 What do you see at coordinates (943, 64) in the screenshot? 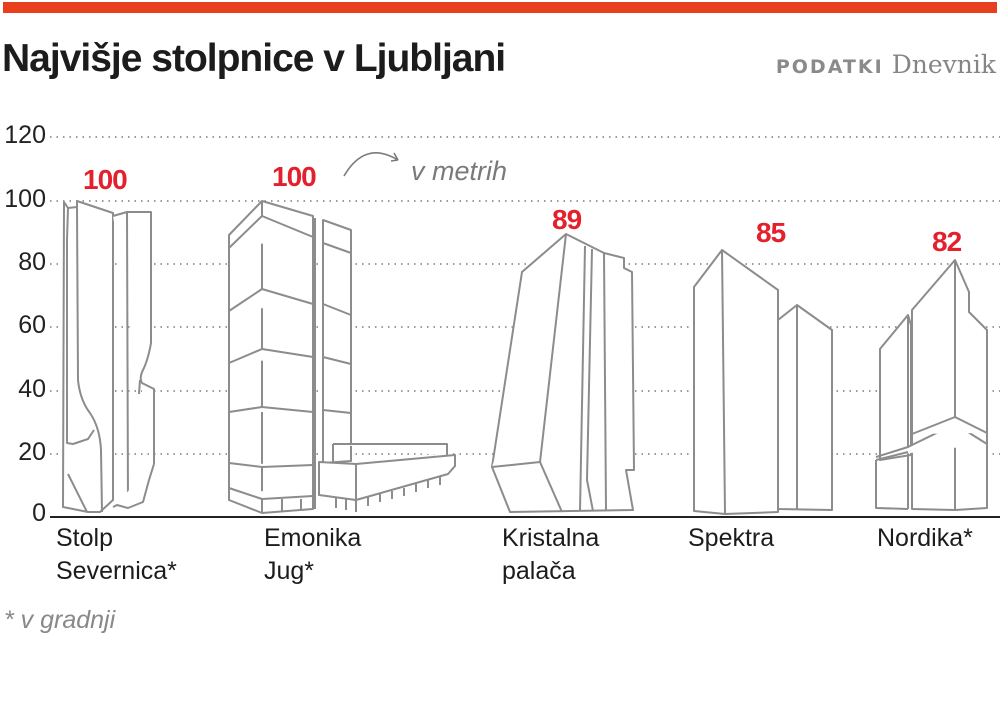
I see `brand-name: Dnevnik` at bounding box center [943, 64].